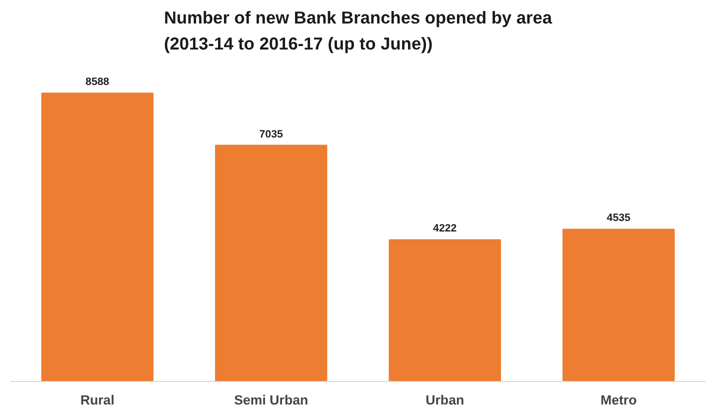 Image resolution: width=719 pixels, height=414 pixels. What do you see at coordinates (98, 82) in the screenshot?
I see `data-label: 8588` at bounding box center [98, 82].